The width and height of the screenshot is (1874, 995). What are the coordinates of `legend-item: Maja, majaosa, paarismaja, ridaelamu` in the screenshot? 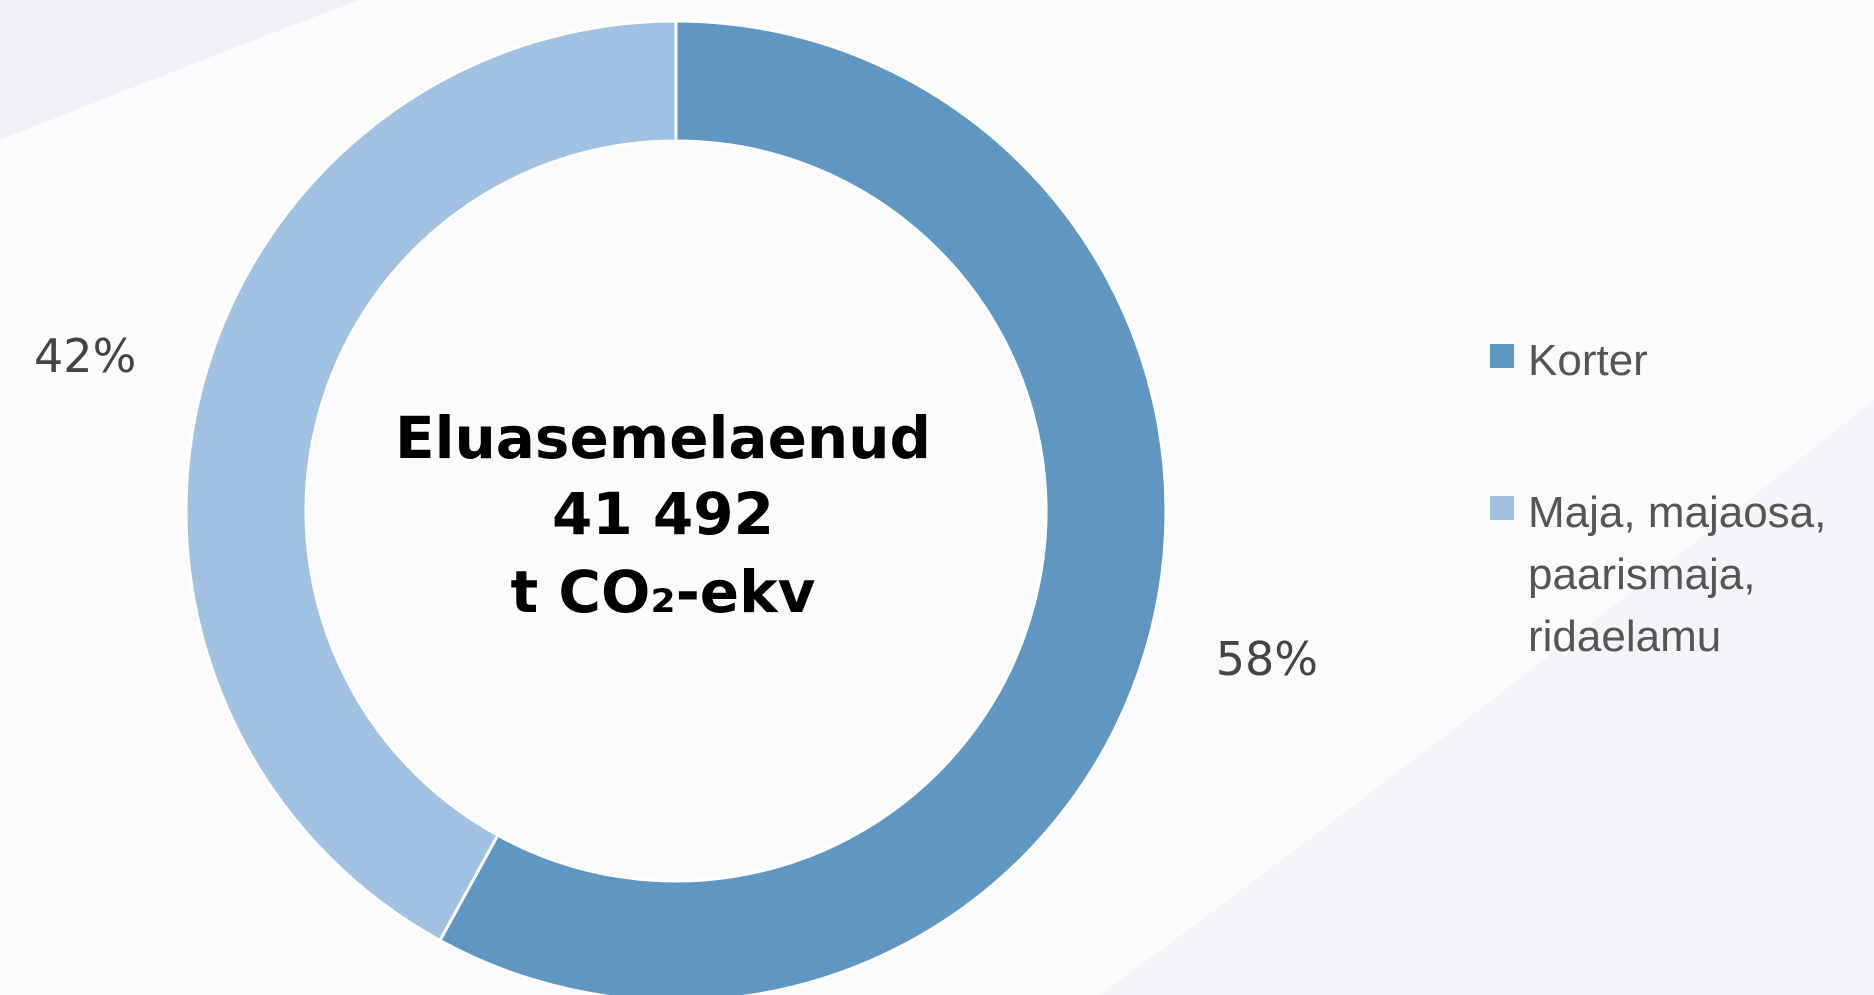 It's located at (1682, 575).